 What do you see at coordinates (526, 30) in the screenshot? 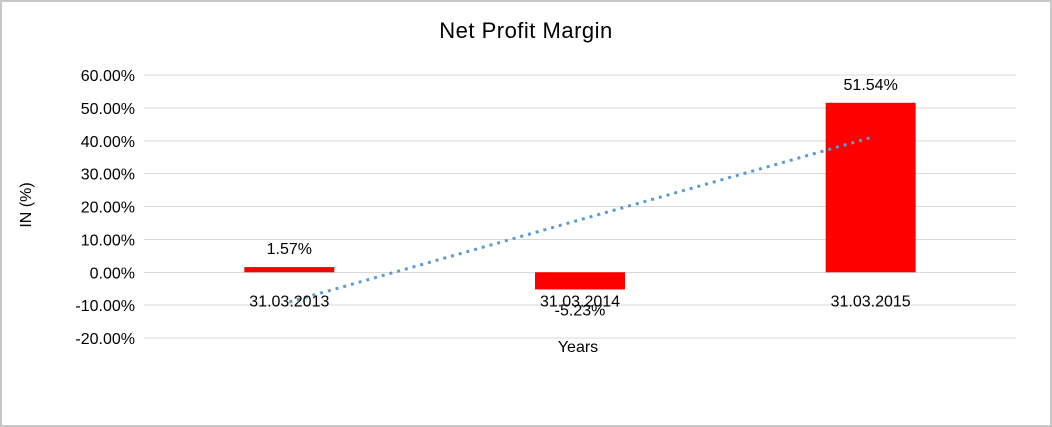
I see `chart-title: Net Profit Margin` at bounding box center [526, 30].